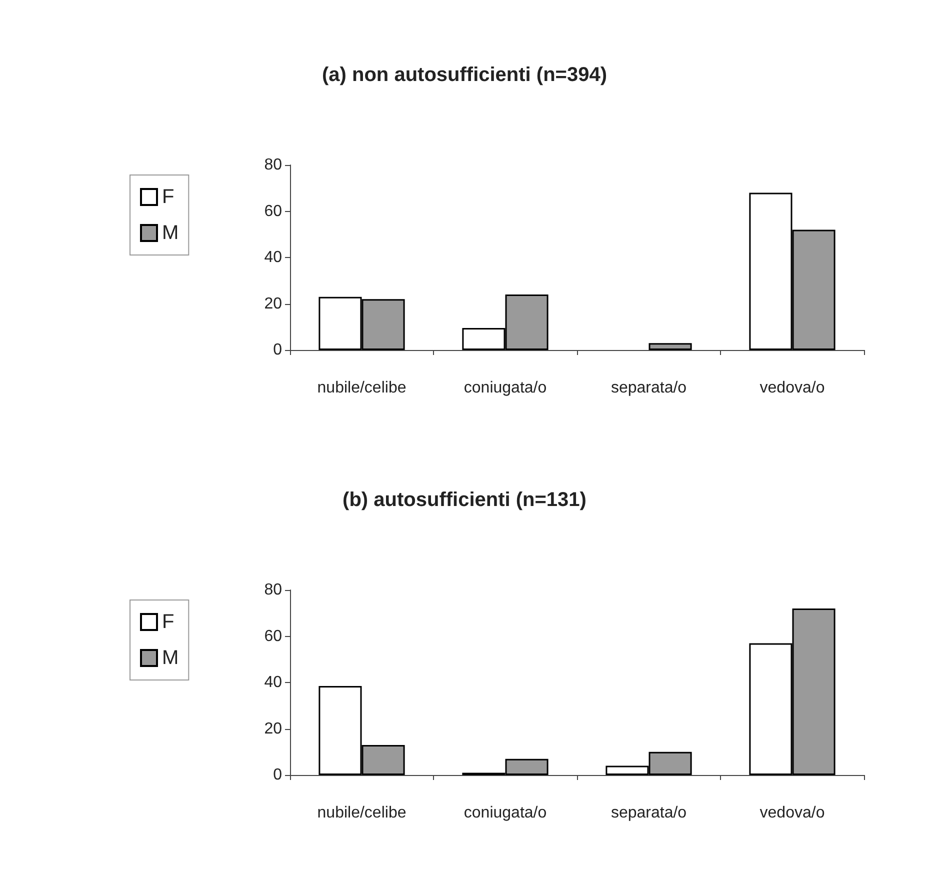  What do you see at coordinates (465, 75) in the screenshot?
I see `chart-title: (a) non autosufficienti (n=394)` at bounding box center [465, 75].